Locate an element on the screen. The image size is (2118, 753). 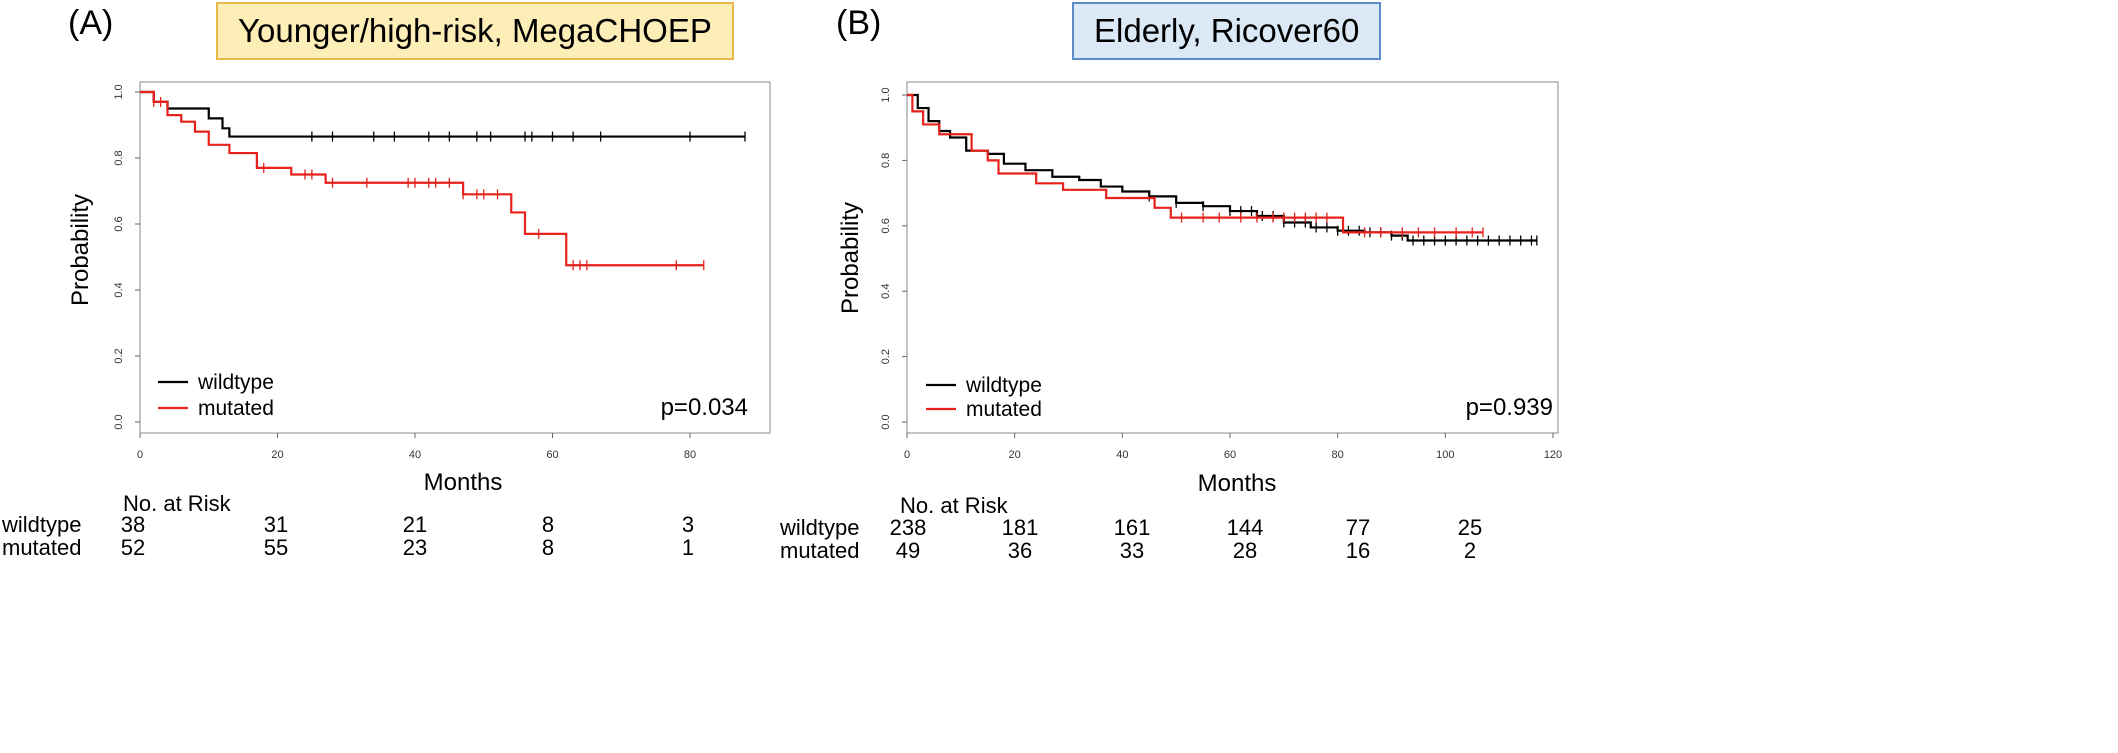
risk-count-mutated-b: 36 is located at coordinates (1020, 550).